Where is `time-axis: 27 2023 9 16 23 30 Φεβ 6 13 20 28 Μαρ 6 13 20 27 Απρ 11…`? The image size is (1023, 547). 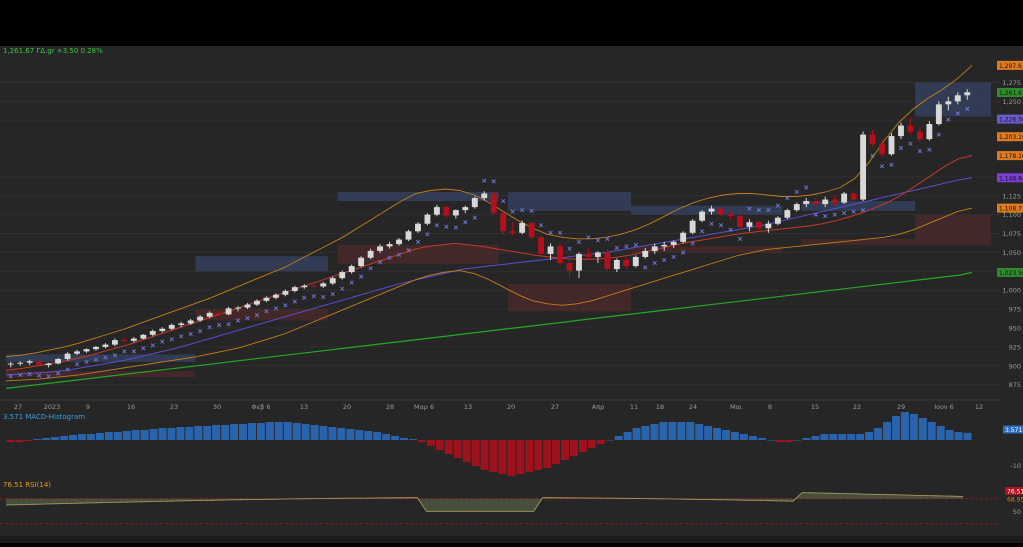 time-axis: 27 2023 9 16 23 30 Φεβ 6 13 20 28 Μαρ 6 13 20 27 Απρ 11… is located at coordinates (498, 407).